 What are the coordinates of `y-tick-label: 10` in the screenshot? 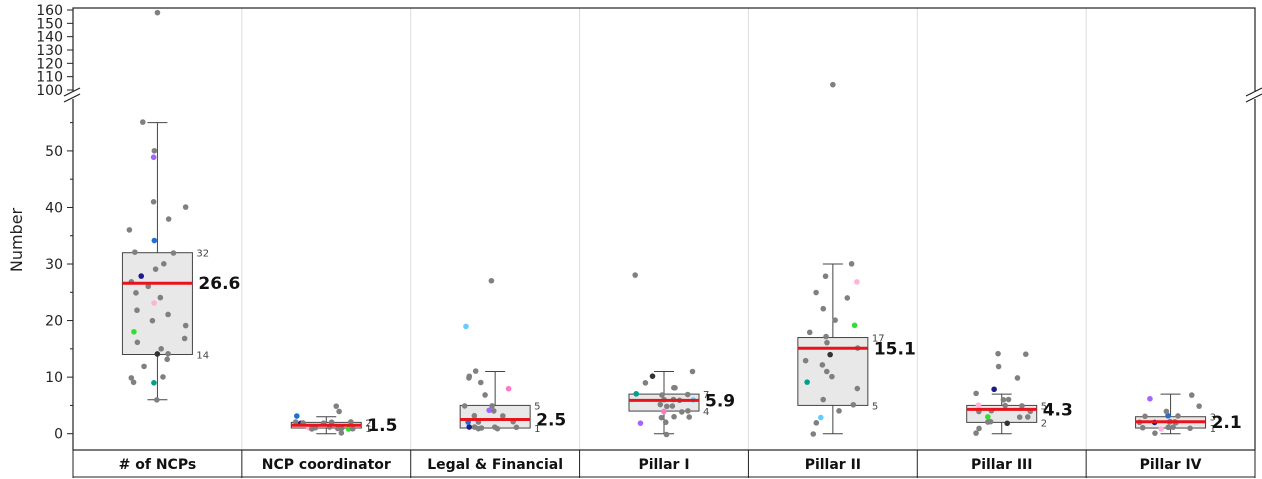 It's located at (54, 378).